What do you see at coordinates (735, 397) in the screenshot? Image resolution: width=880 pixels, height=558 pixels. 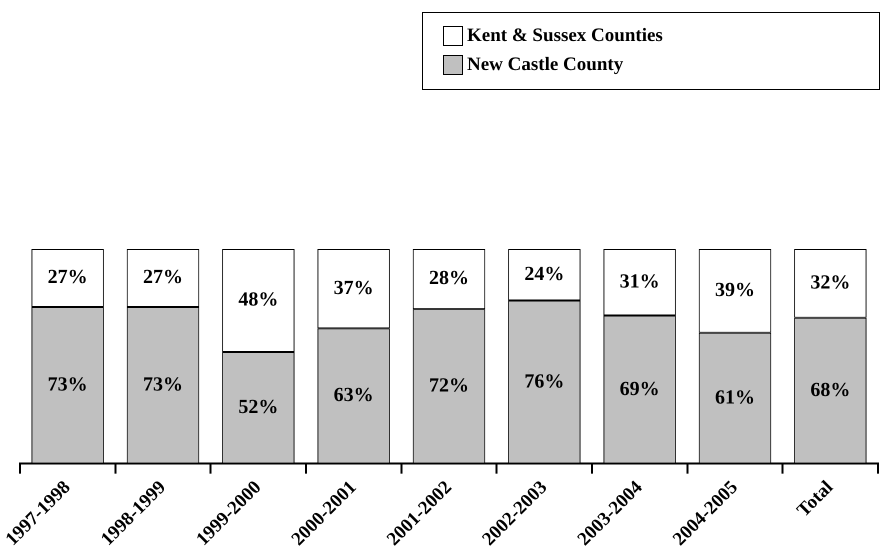 I see `data-label: 61%` at bounding box center [735, 397].